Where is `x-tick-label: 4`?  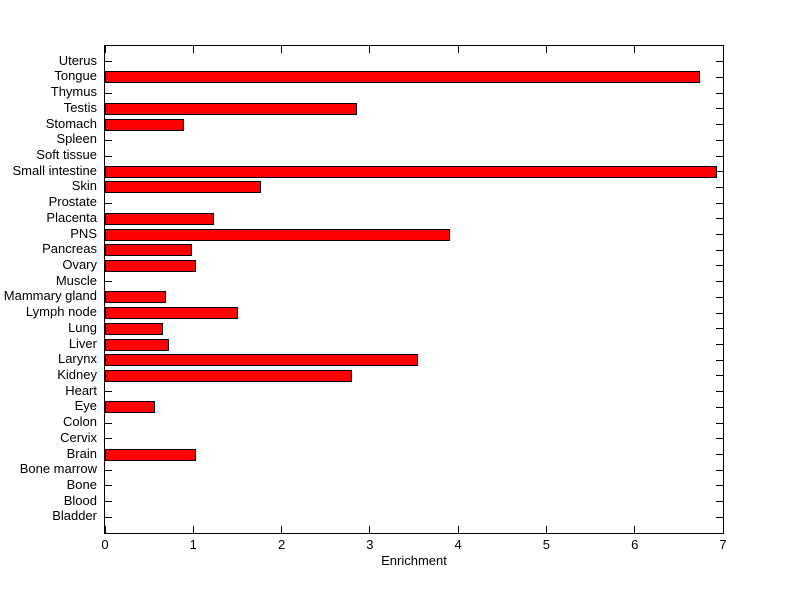
x-tick-label: 4 is located at coordinates (458, 544).